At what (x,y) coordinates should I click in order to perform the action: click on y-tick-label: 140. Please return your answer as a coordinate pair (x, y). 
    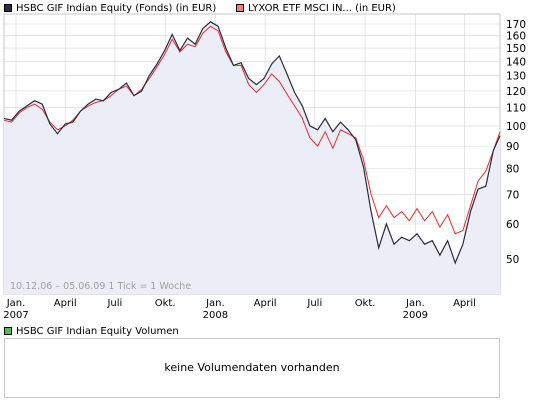
    Looking at the image, I should click on (516, 62).